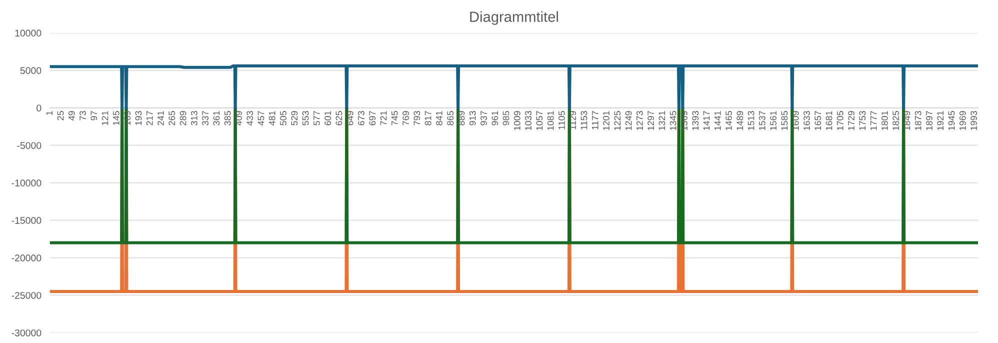  Describe the element at coordinates (495, 118) in the screenshot. I see `x-tick-label: 961` at that location.